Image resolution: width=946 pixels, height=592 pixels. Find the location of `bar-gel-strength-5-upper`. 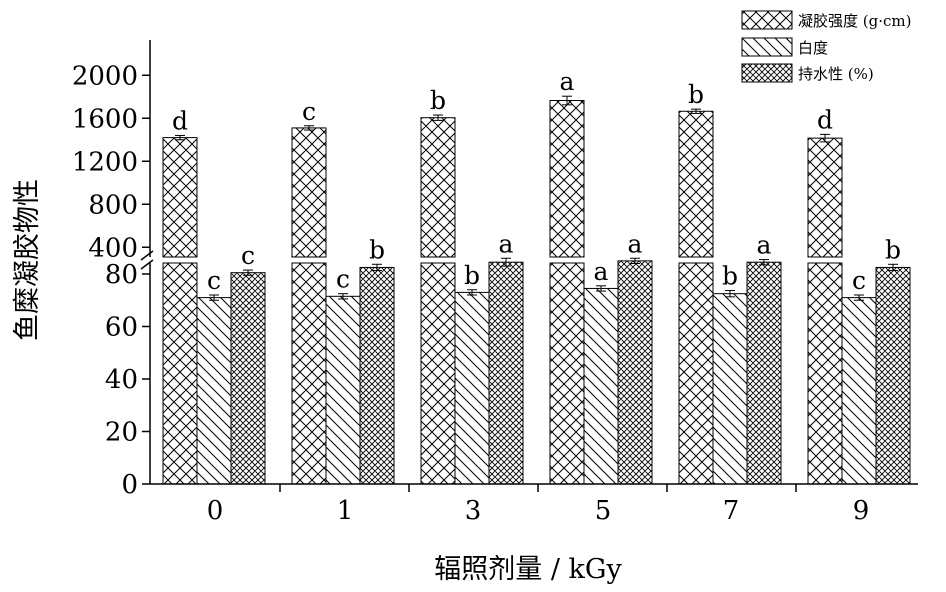

bar-gel-strength-5-upper is located at coordinates (567, 179).